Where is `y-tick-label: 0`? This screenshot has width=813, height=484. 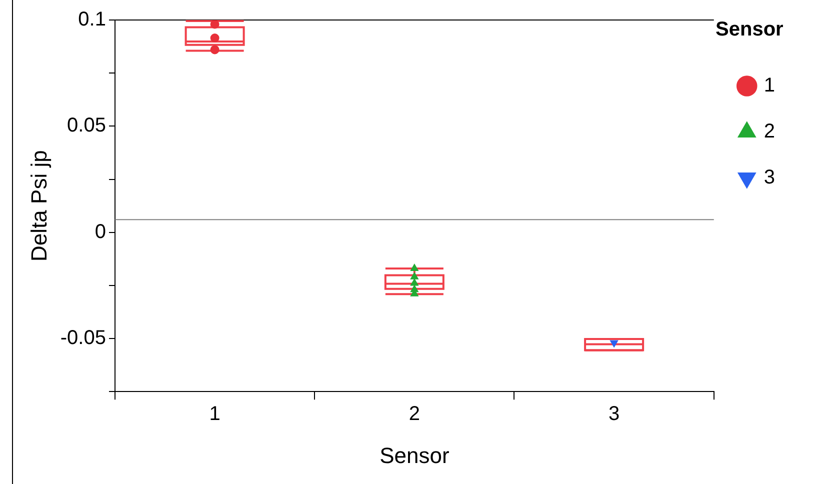
y-tick-label: 0 is located at coordinates (100, 231).